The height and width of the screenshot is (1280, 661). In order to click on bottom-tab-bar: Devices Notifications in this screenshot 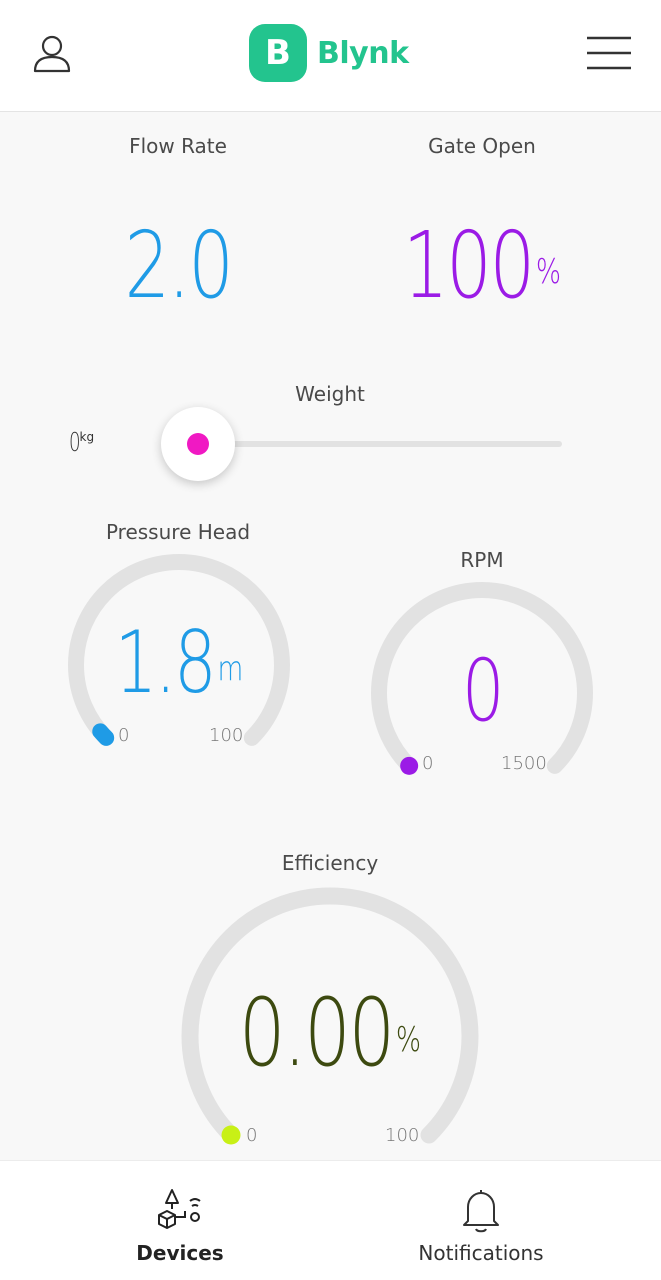, I will do `click(330, 1220)`.